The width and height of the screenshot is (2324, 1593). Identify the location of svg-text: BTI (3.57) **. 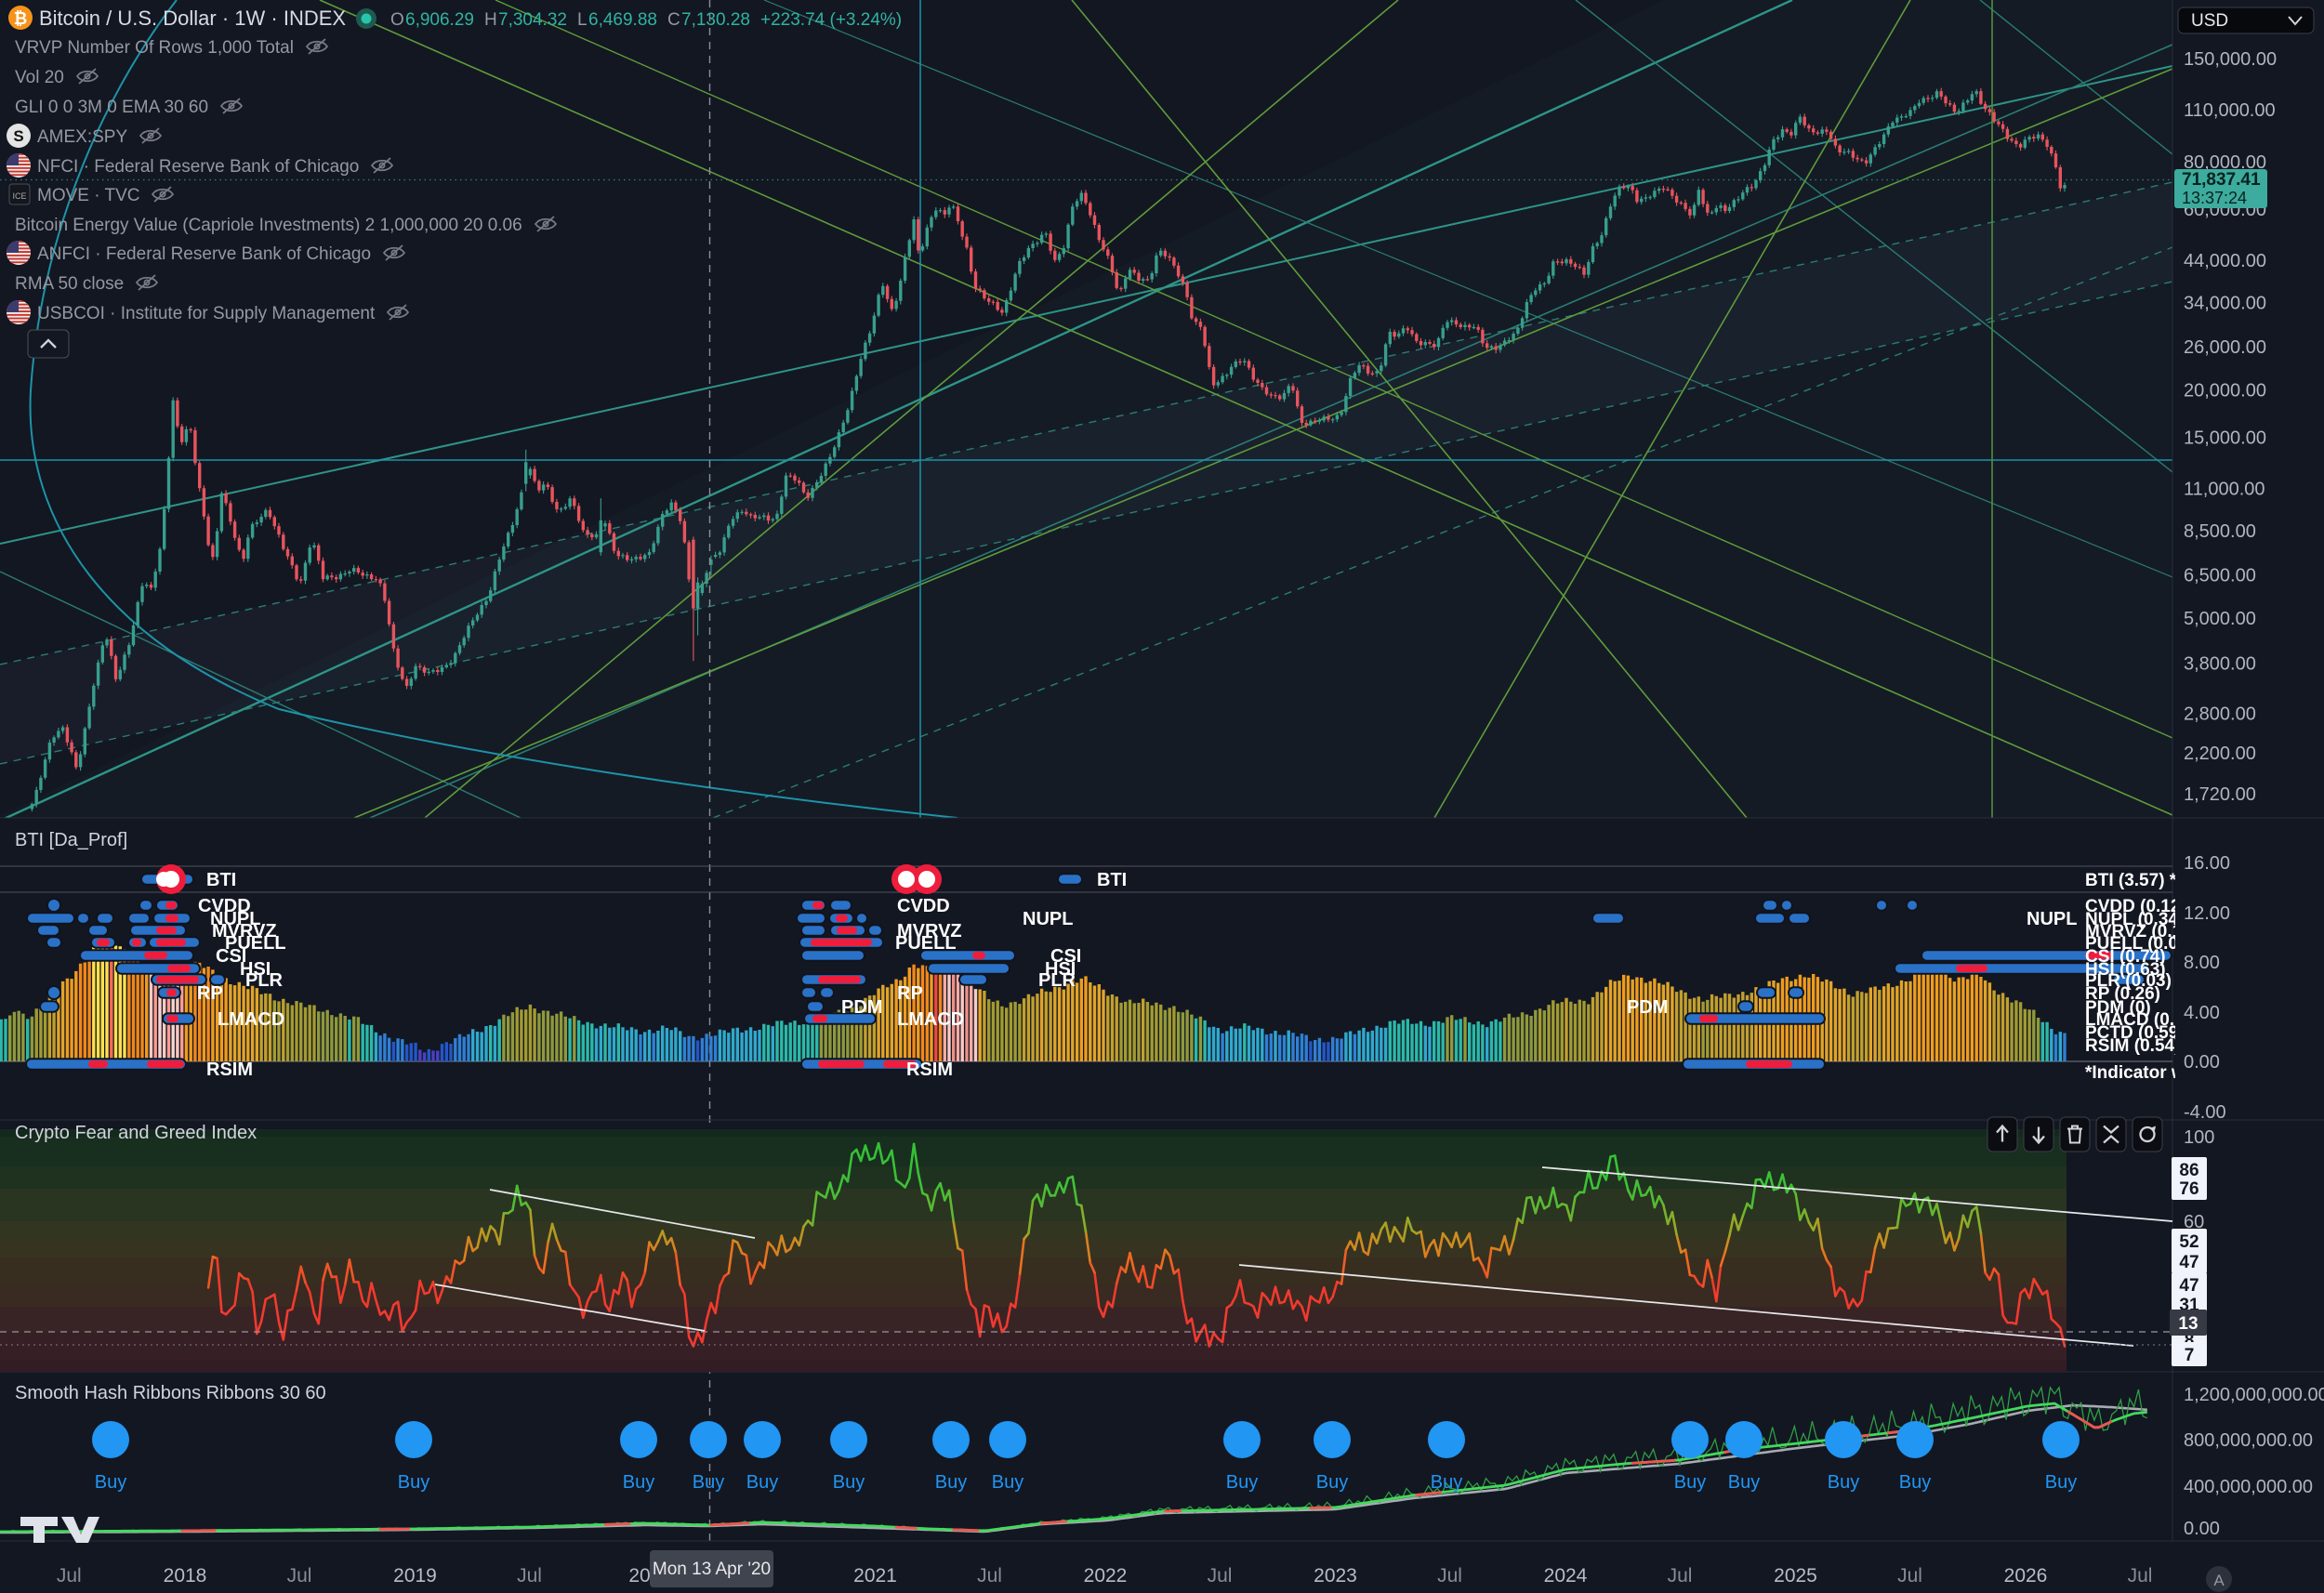
(2134, 880).